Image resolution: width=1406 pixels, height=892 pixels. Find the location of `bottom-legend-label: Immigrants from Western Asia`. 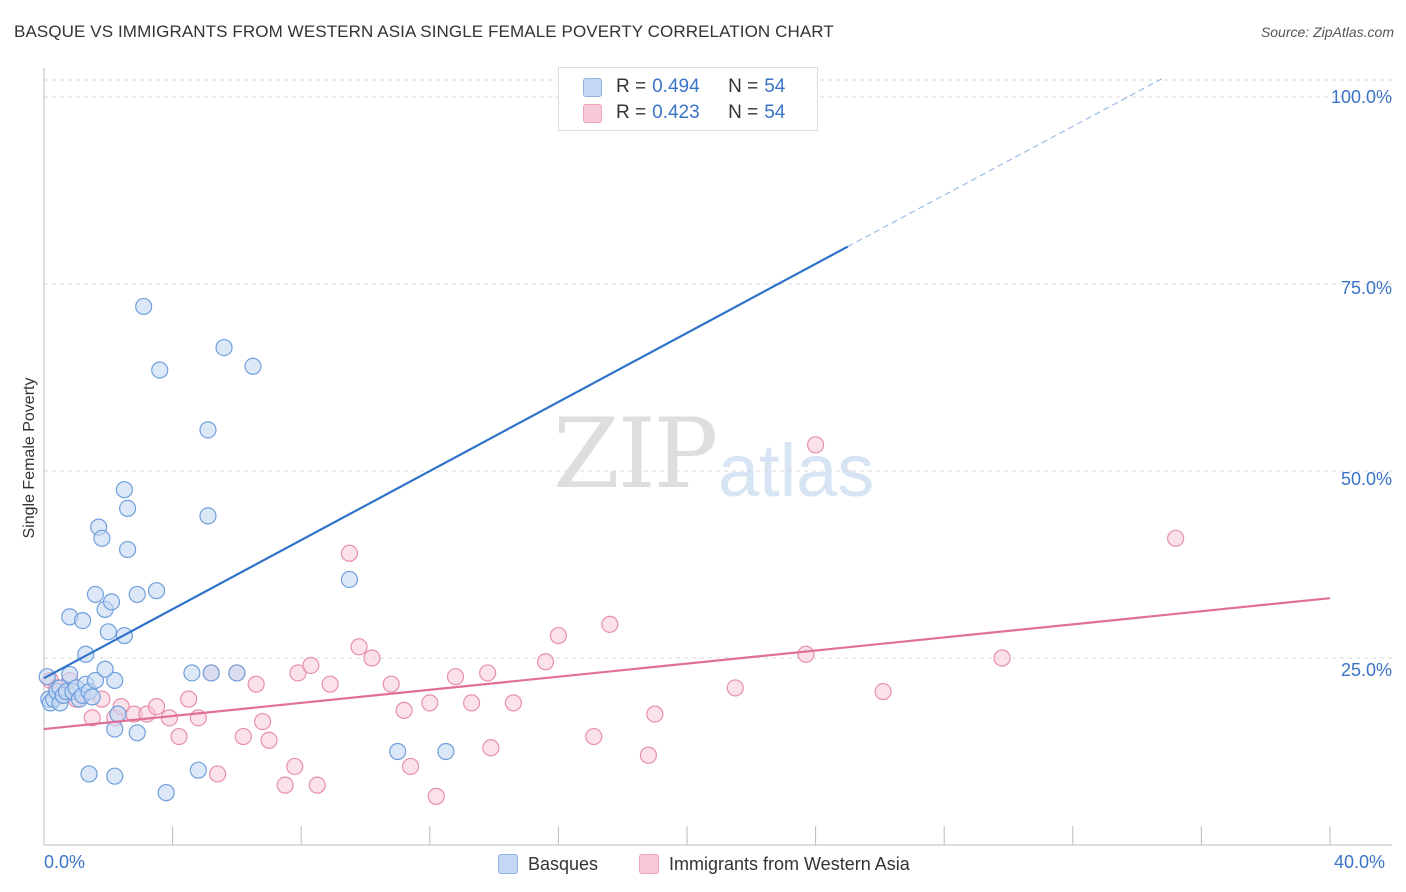

bottom-legend-label: Immigrants from Western Asia is located at coordinates (789, 863).